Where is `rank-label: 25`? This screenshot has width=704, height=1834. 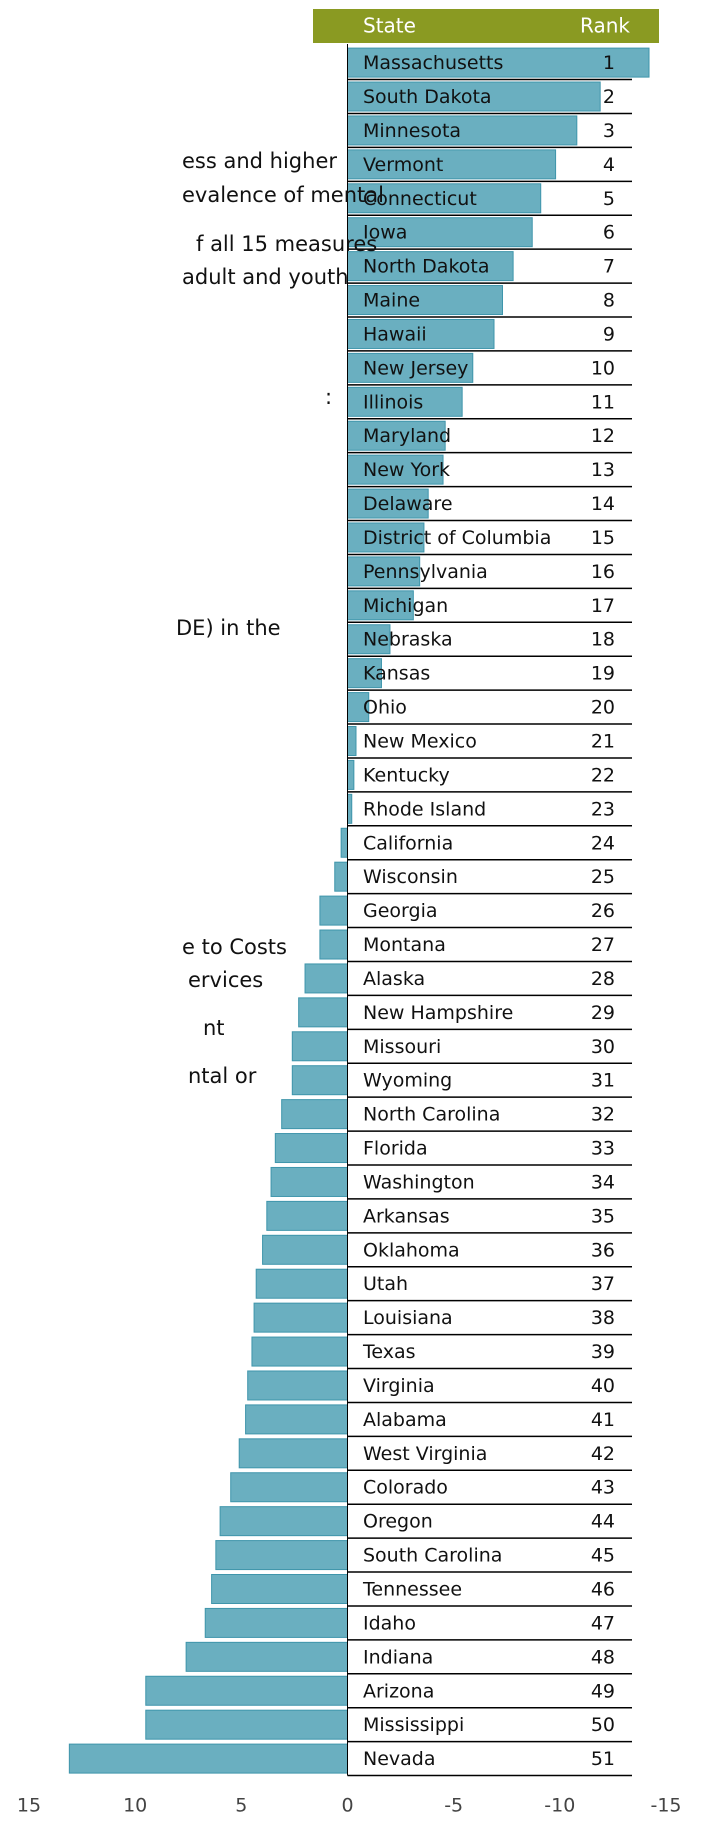
rank-label: 25 is located at coordinates (603, 877).